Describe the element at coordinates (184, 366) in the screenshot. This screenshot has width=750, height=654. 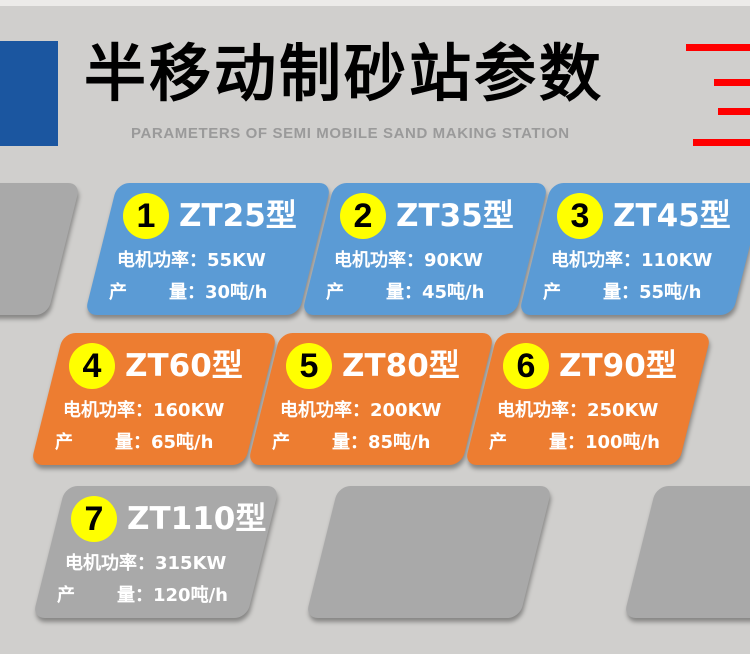
I see `model-name: ZT60型` at that location.